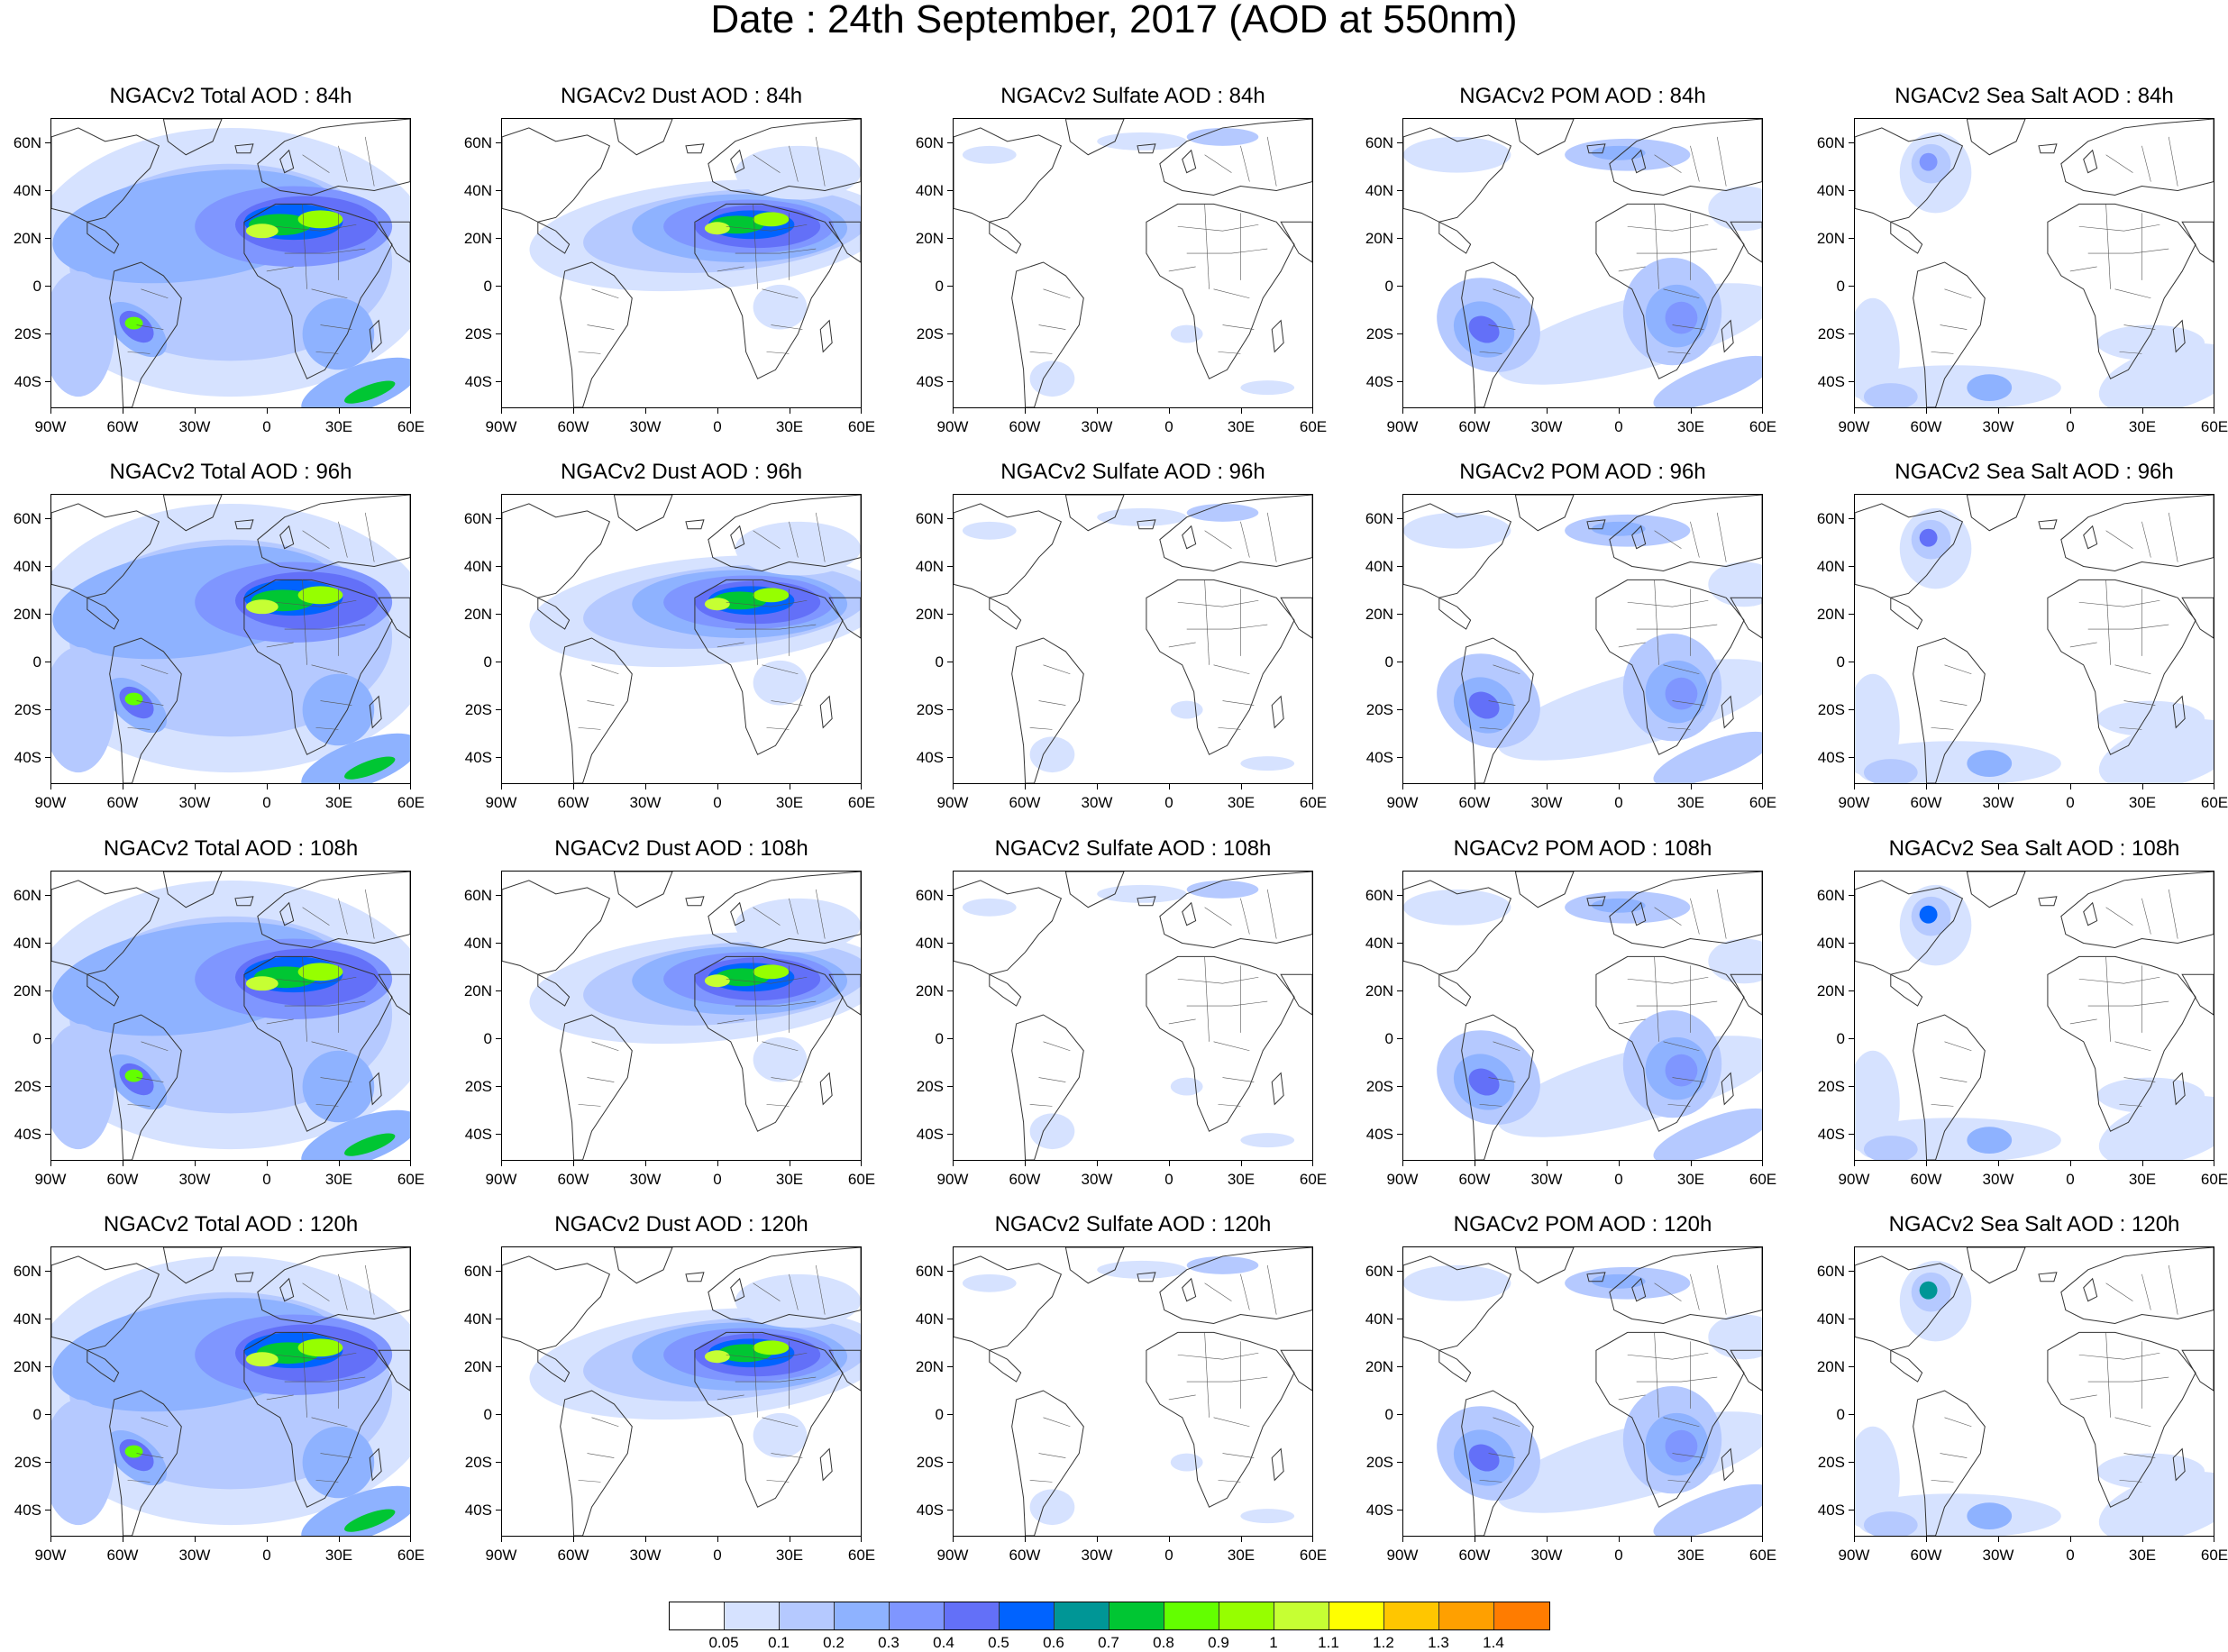  Describe the element at coordinates (1328, 1642) in the screenshot. I see `colorbar-tick-label: 1.1` at that location.